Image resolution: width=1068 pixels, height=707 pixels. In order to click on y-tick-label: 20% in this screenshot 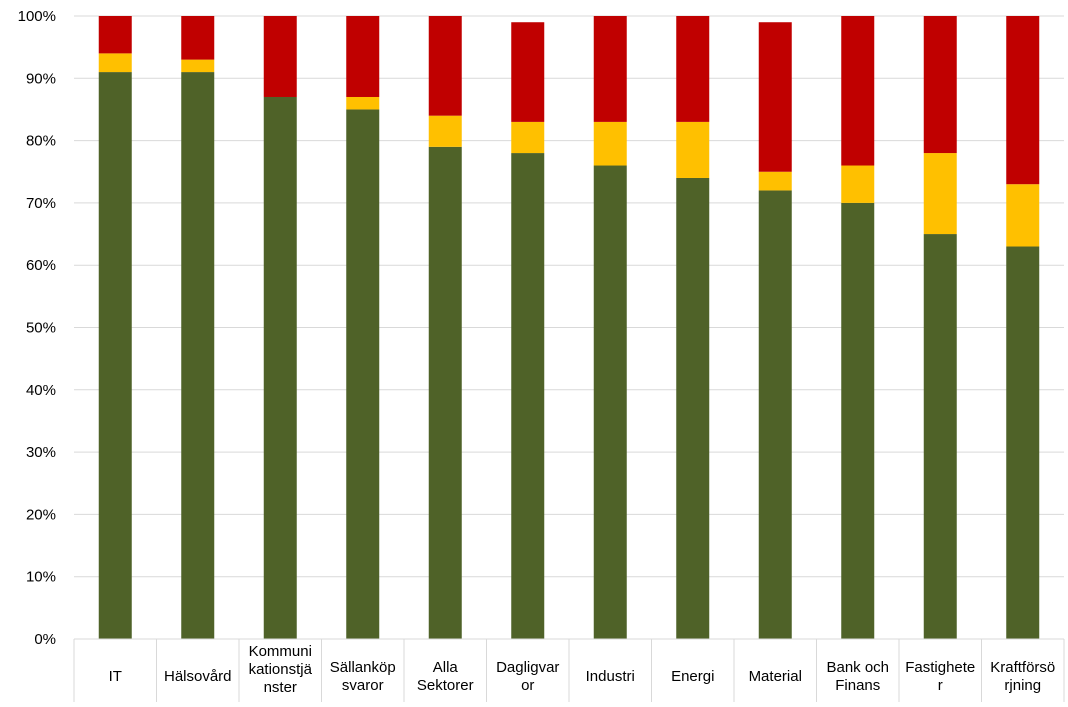, I will do `click(41, 514)`.